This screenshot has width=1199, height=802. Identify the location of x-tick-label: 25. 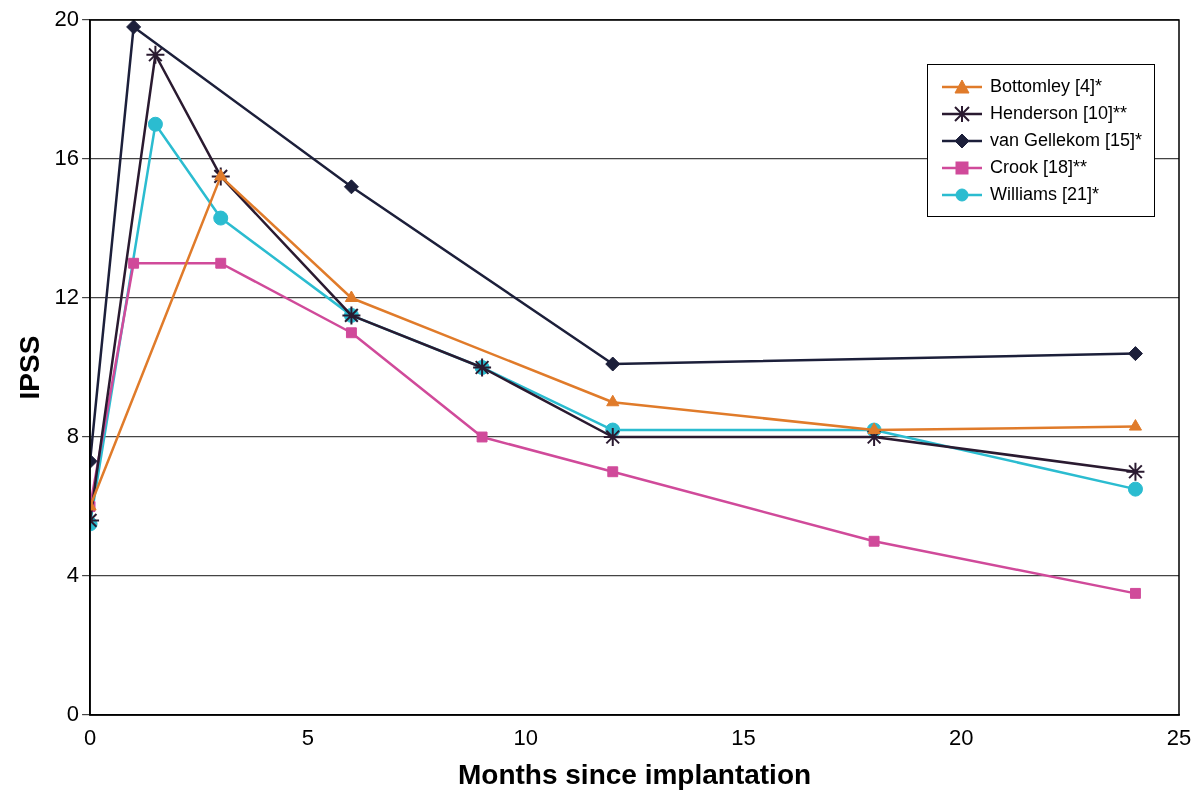
(1179, 738).